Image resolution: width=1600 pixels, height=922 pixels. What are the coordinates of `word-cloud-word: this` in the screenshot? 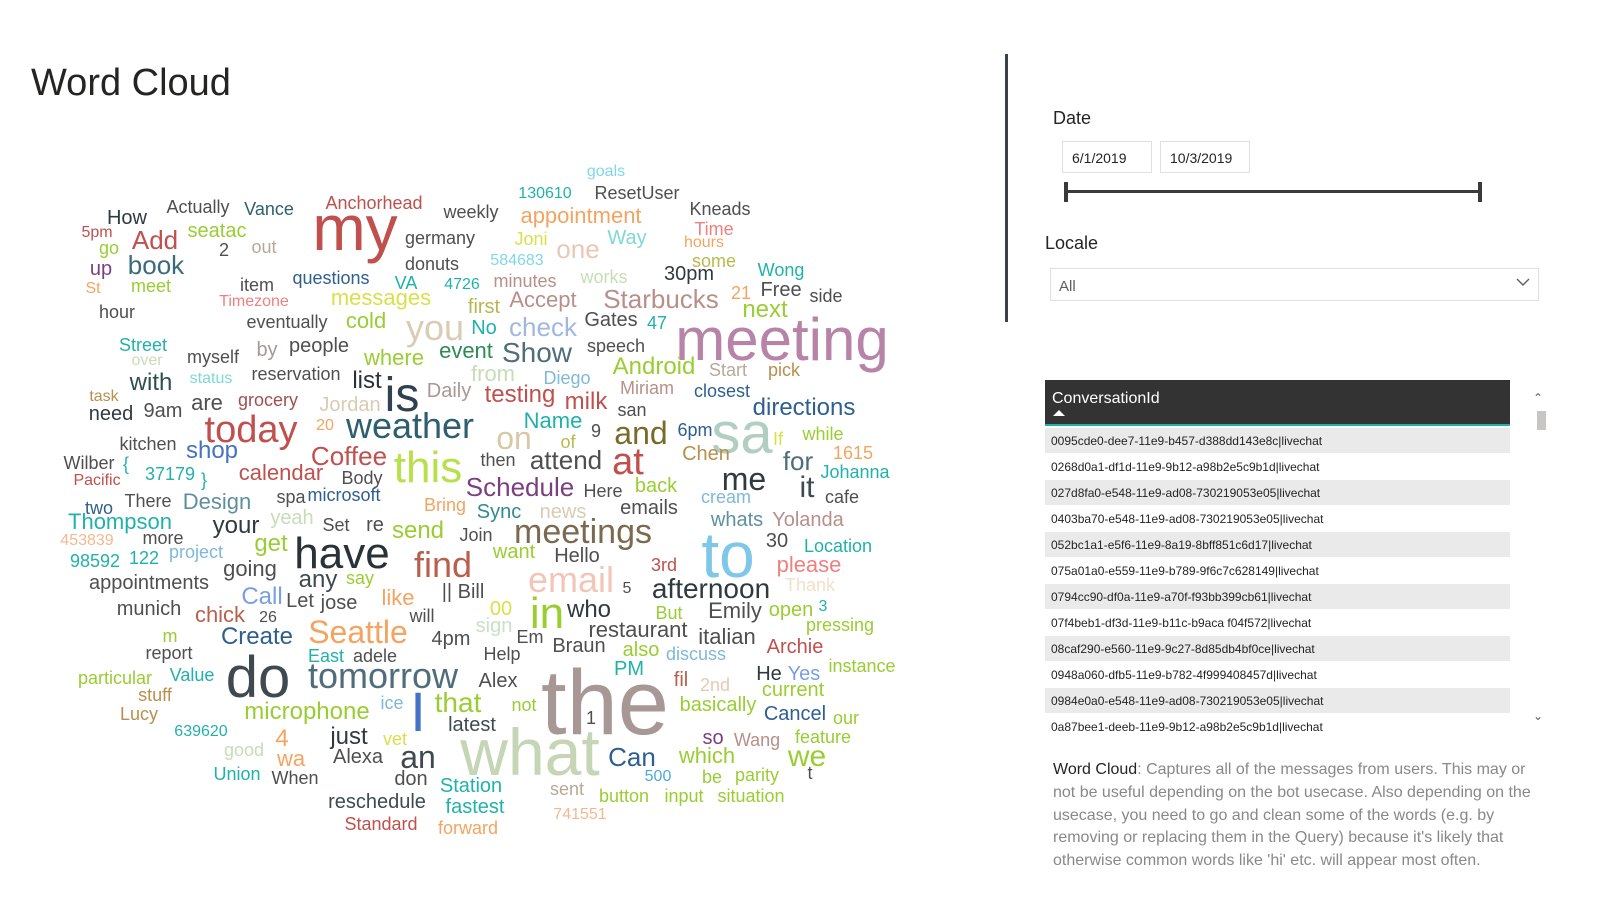 It's located at (428, 467).